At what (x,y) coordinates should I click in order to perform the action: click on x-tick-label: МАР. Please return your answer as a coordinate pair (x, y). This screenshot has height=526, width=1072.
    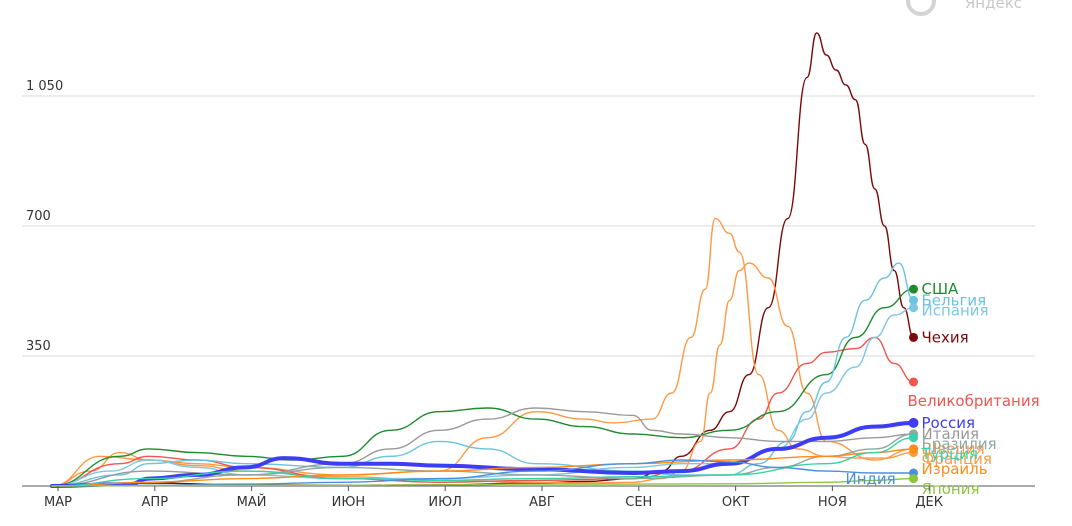
    Looking at the image, I should click on (58, 502).